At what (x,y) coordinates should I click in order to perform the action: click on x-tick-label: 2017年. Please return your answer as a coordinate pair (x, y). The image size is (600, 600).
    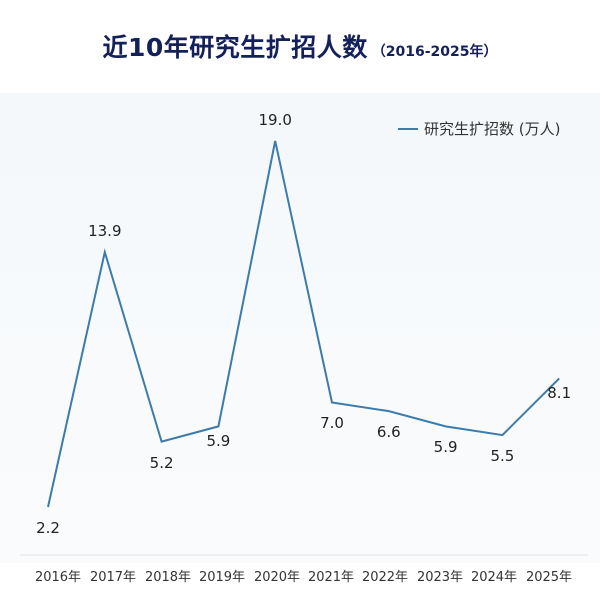
    Looking at the image, I should click on (113, 577).